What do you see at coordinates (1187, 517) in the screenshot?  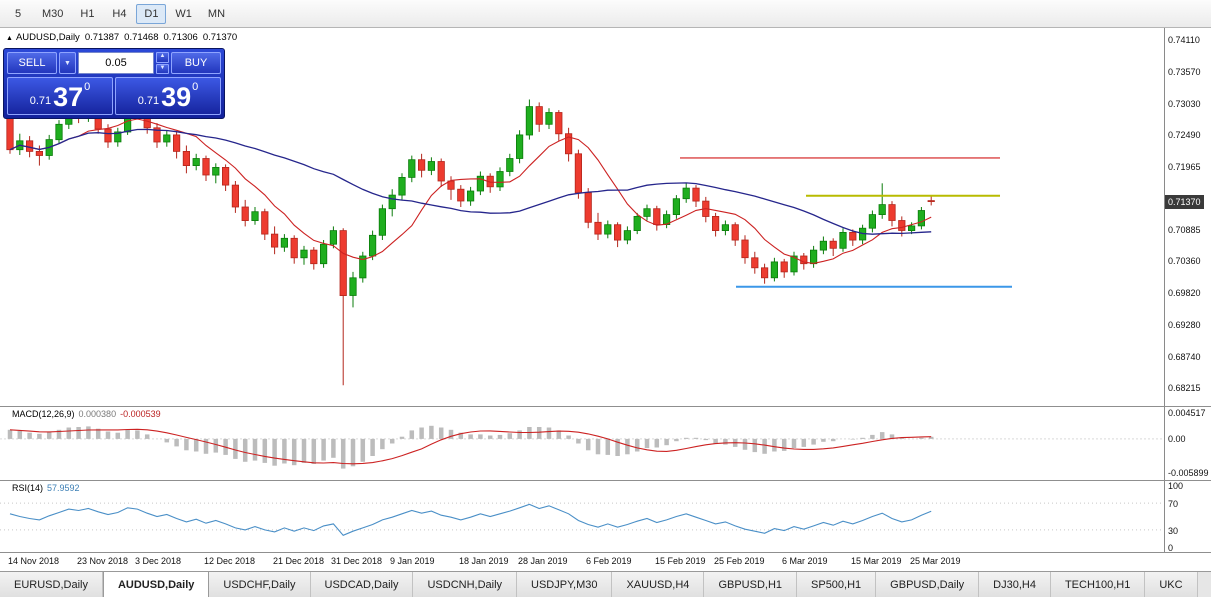 I see `rsi-axis: 100 70 30 0` at bounding box center [1187, 517].